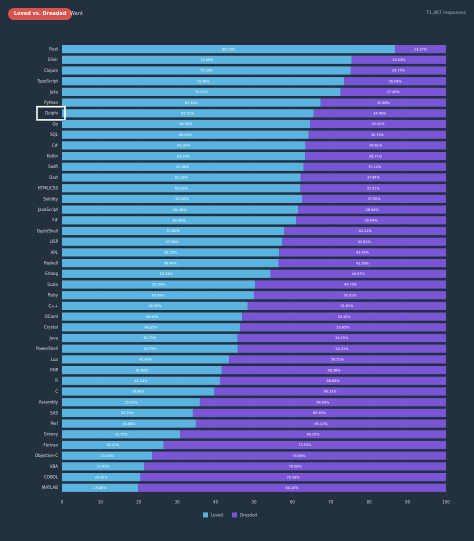 Image resolution: width=474 pixels, height=541 pixels. Describe the element at coordinates (172, 241) in the screenshot. I see `bar-loved-lisp` at that location.